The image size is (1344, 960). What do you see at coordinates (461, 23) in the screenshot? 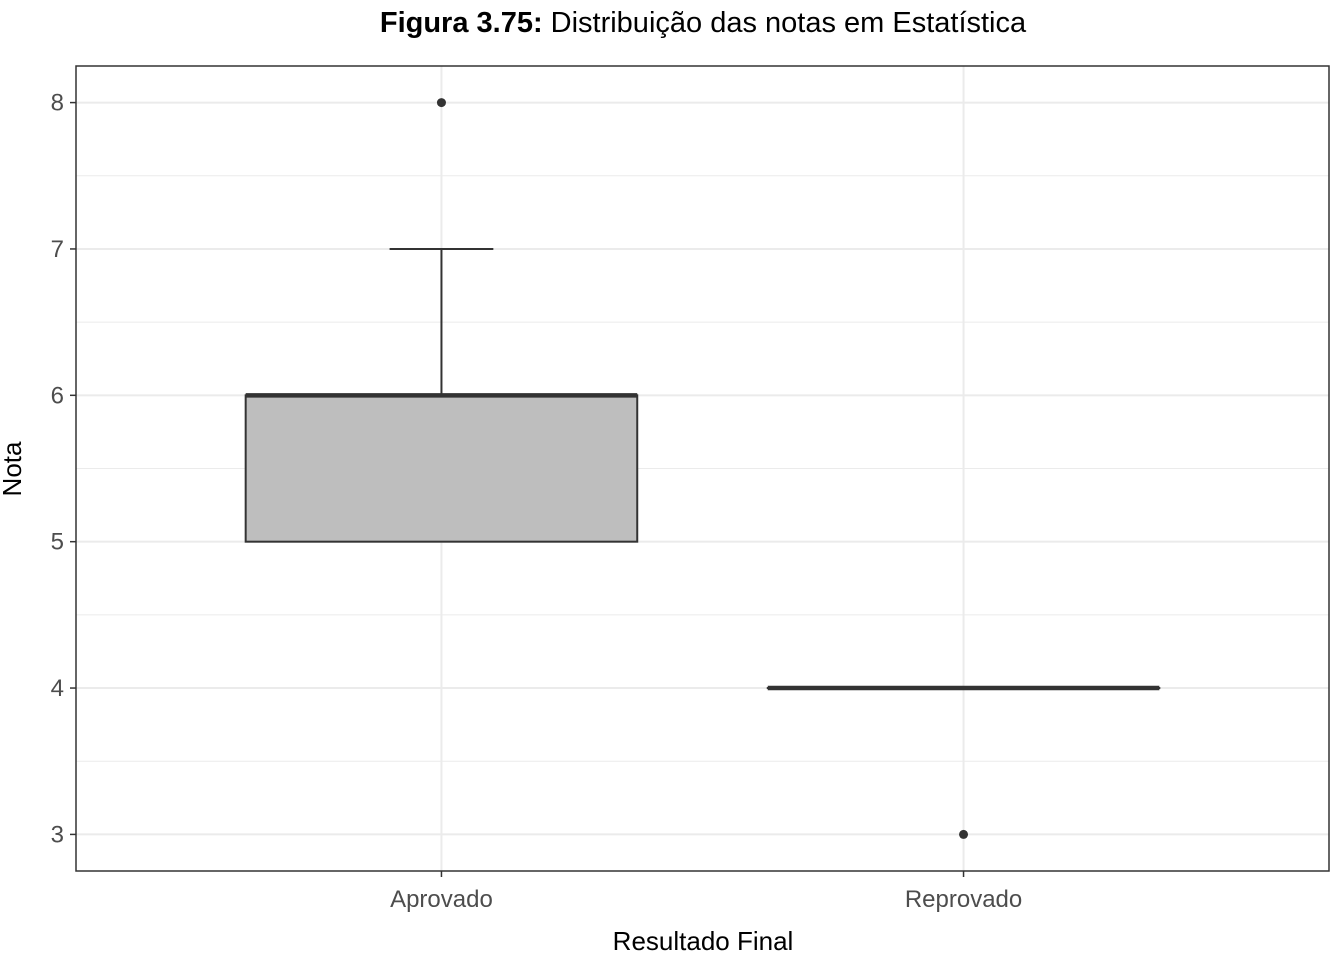
I see `chart-title-prefix: Figura 3.75:` at bounding box center [461, 23].